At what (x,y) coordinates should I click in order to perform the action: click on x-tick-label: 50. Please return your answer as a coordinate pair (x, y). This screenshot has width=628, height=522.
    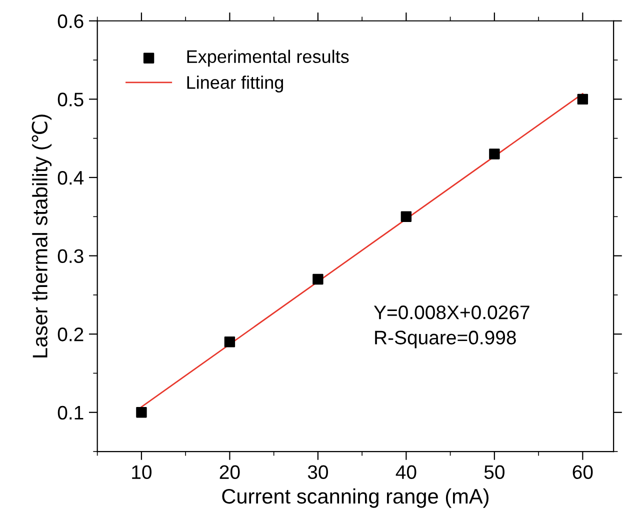
    Looking at the image, I should click on (494, 472).